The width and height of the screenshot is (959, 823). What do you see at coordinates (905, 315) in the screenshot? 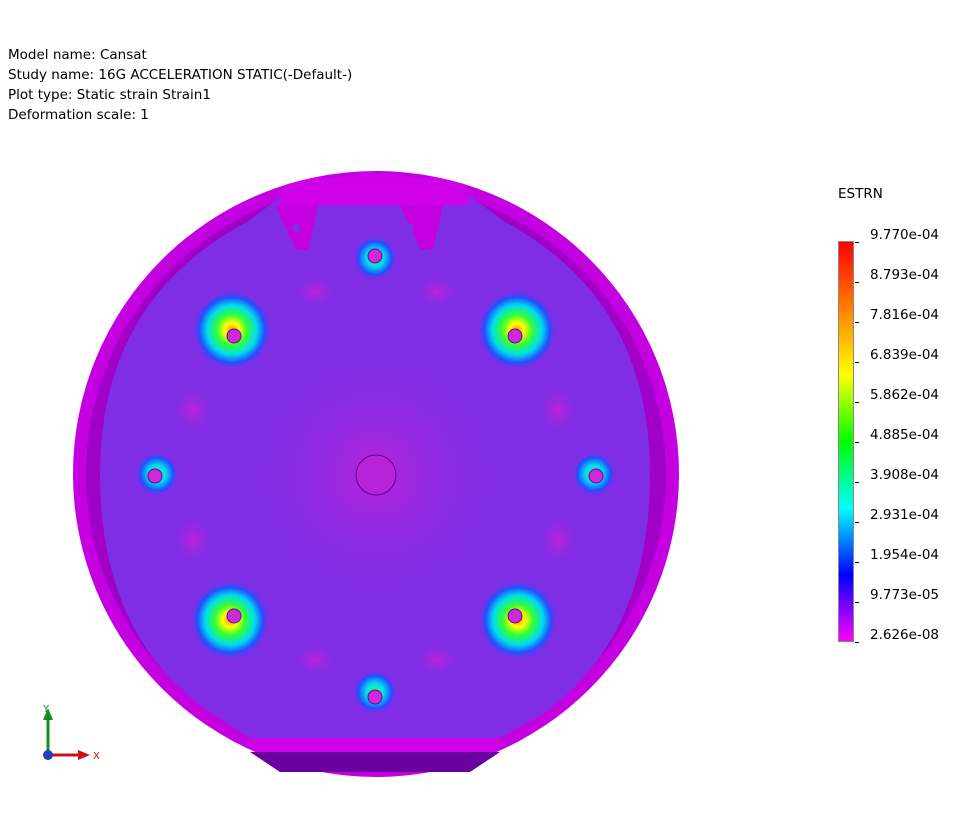
I see `legend-tick-label: 7.816e-04` at bounding box center [905, 315].